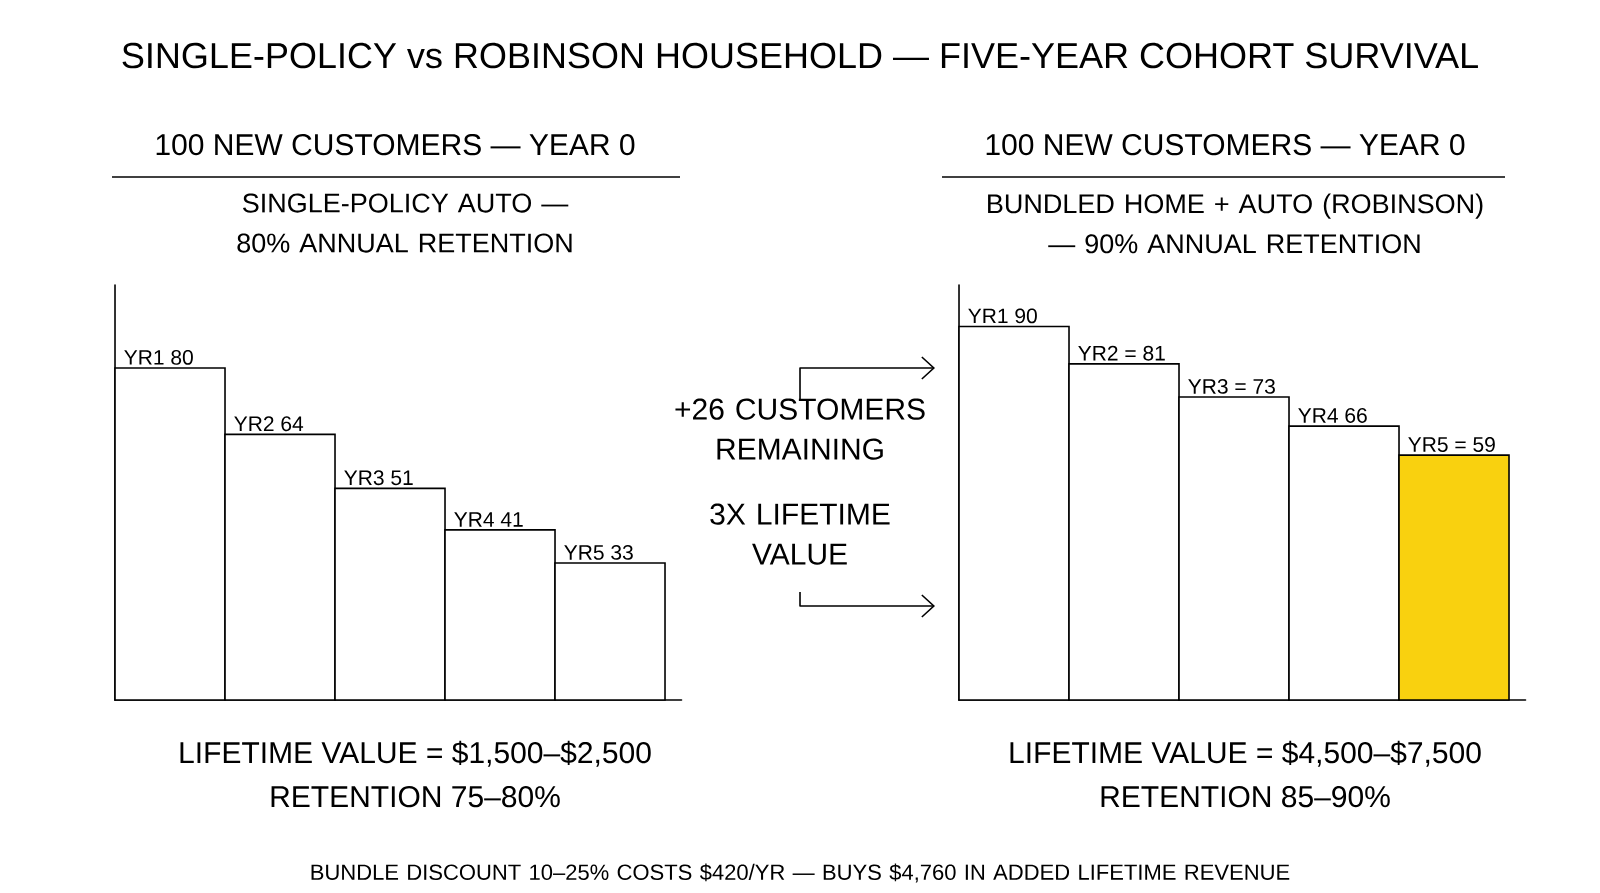 The height and width of the screenshot is (893, 1600). What do you see at coordinates (488, 519) in the screenshot?
I see `data-label: YR4 41` at bounding box center [488, 519].